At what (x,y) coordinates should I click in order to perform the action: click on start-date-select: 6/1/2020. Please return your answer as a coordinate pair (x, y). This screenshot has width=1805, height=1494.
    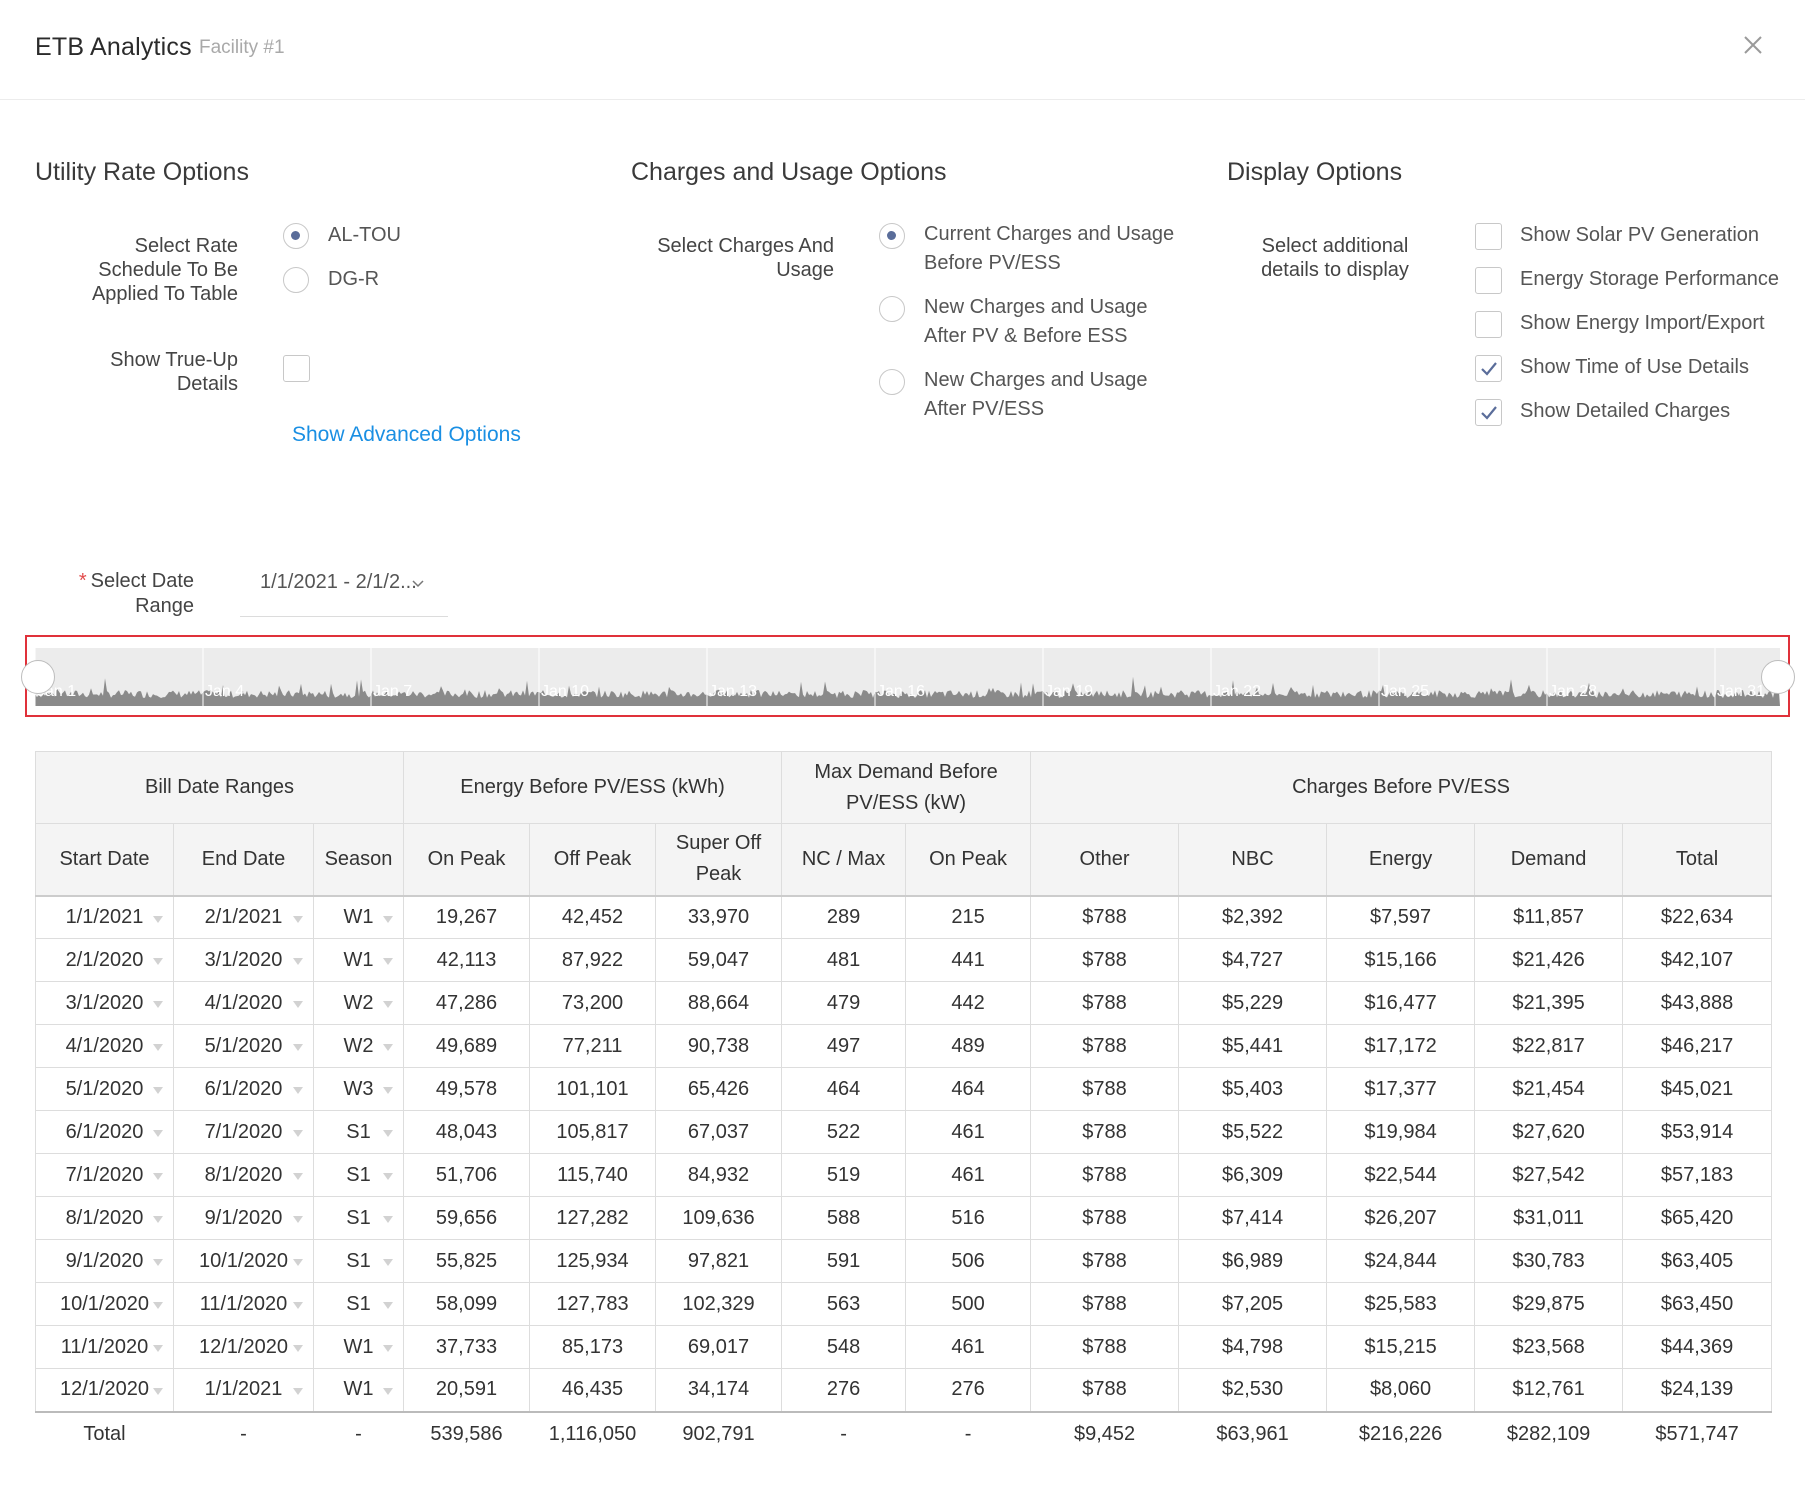
    Looking at the image, I should click on (104, 1132).